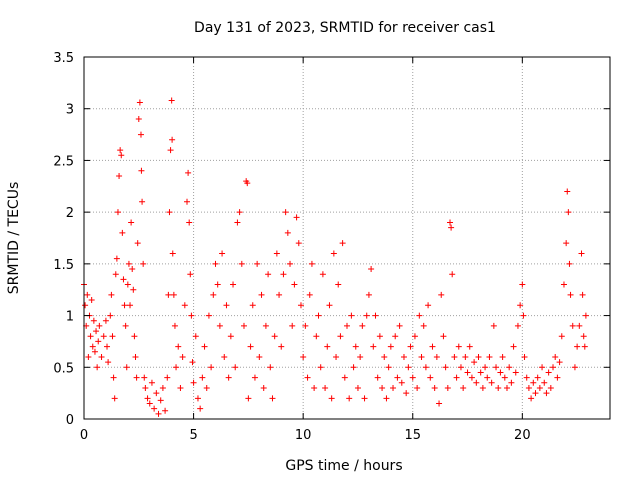 The width and height of the screenshot is (640, 480). Describe the element at coordinates (63, 161) in the screenshot. I see `y-tick-label: 2.5` at that location.